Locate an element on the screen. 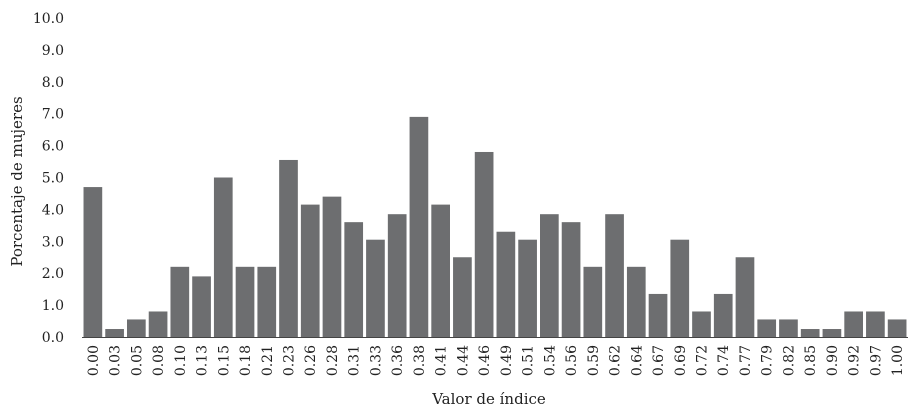 The image size is (908, 412). x-tick-label: 0.10 is located at coordinates (181, 360).